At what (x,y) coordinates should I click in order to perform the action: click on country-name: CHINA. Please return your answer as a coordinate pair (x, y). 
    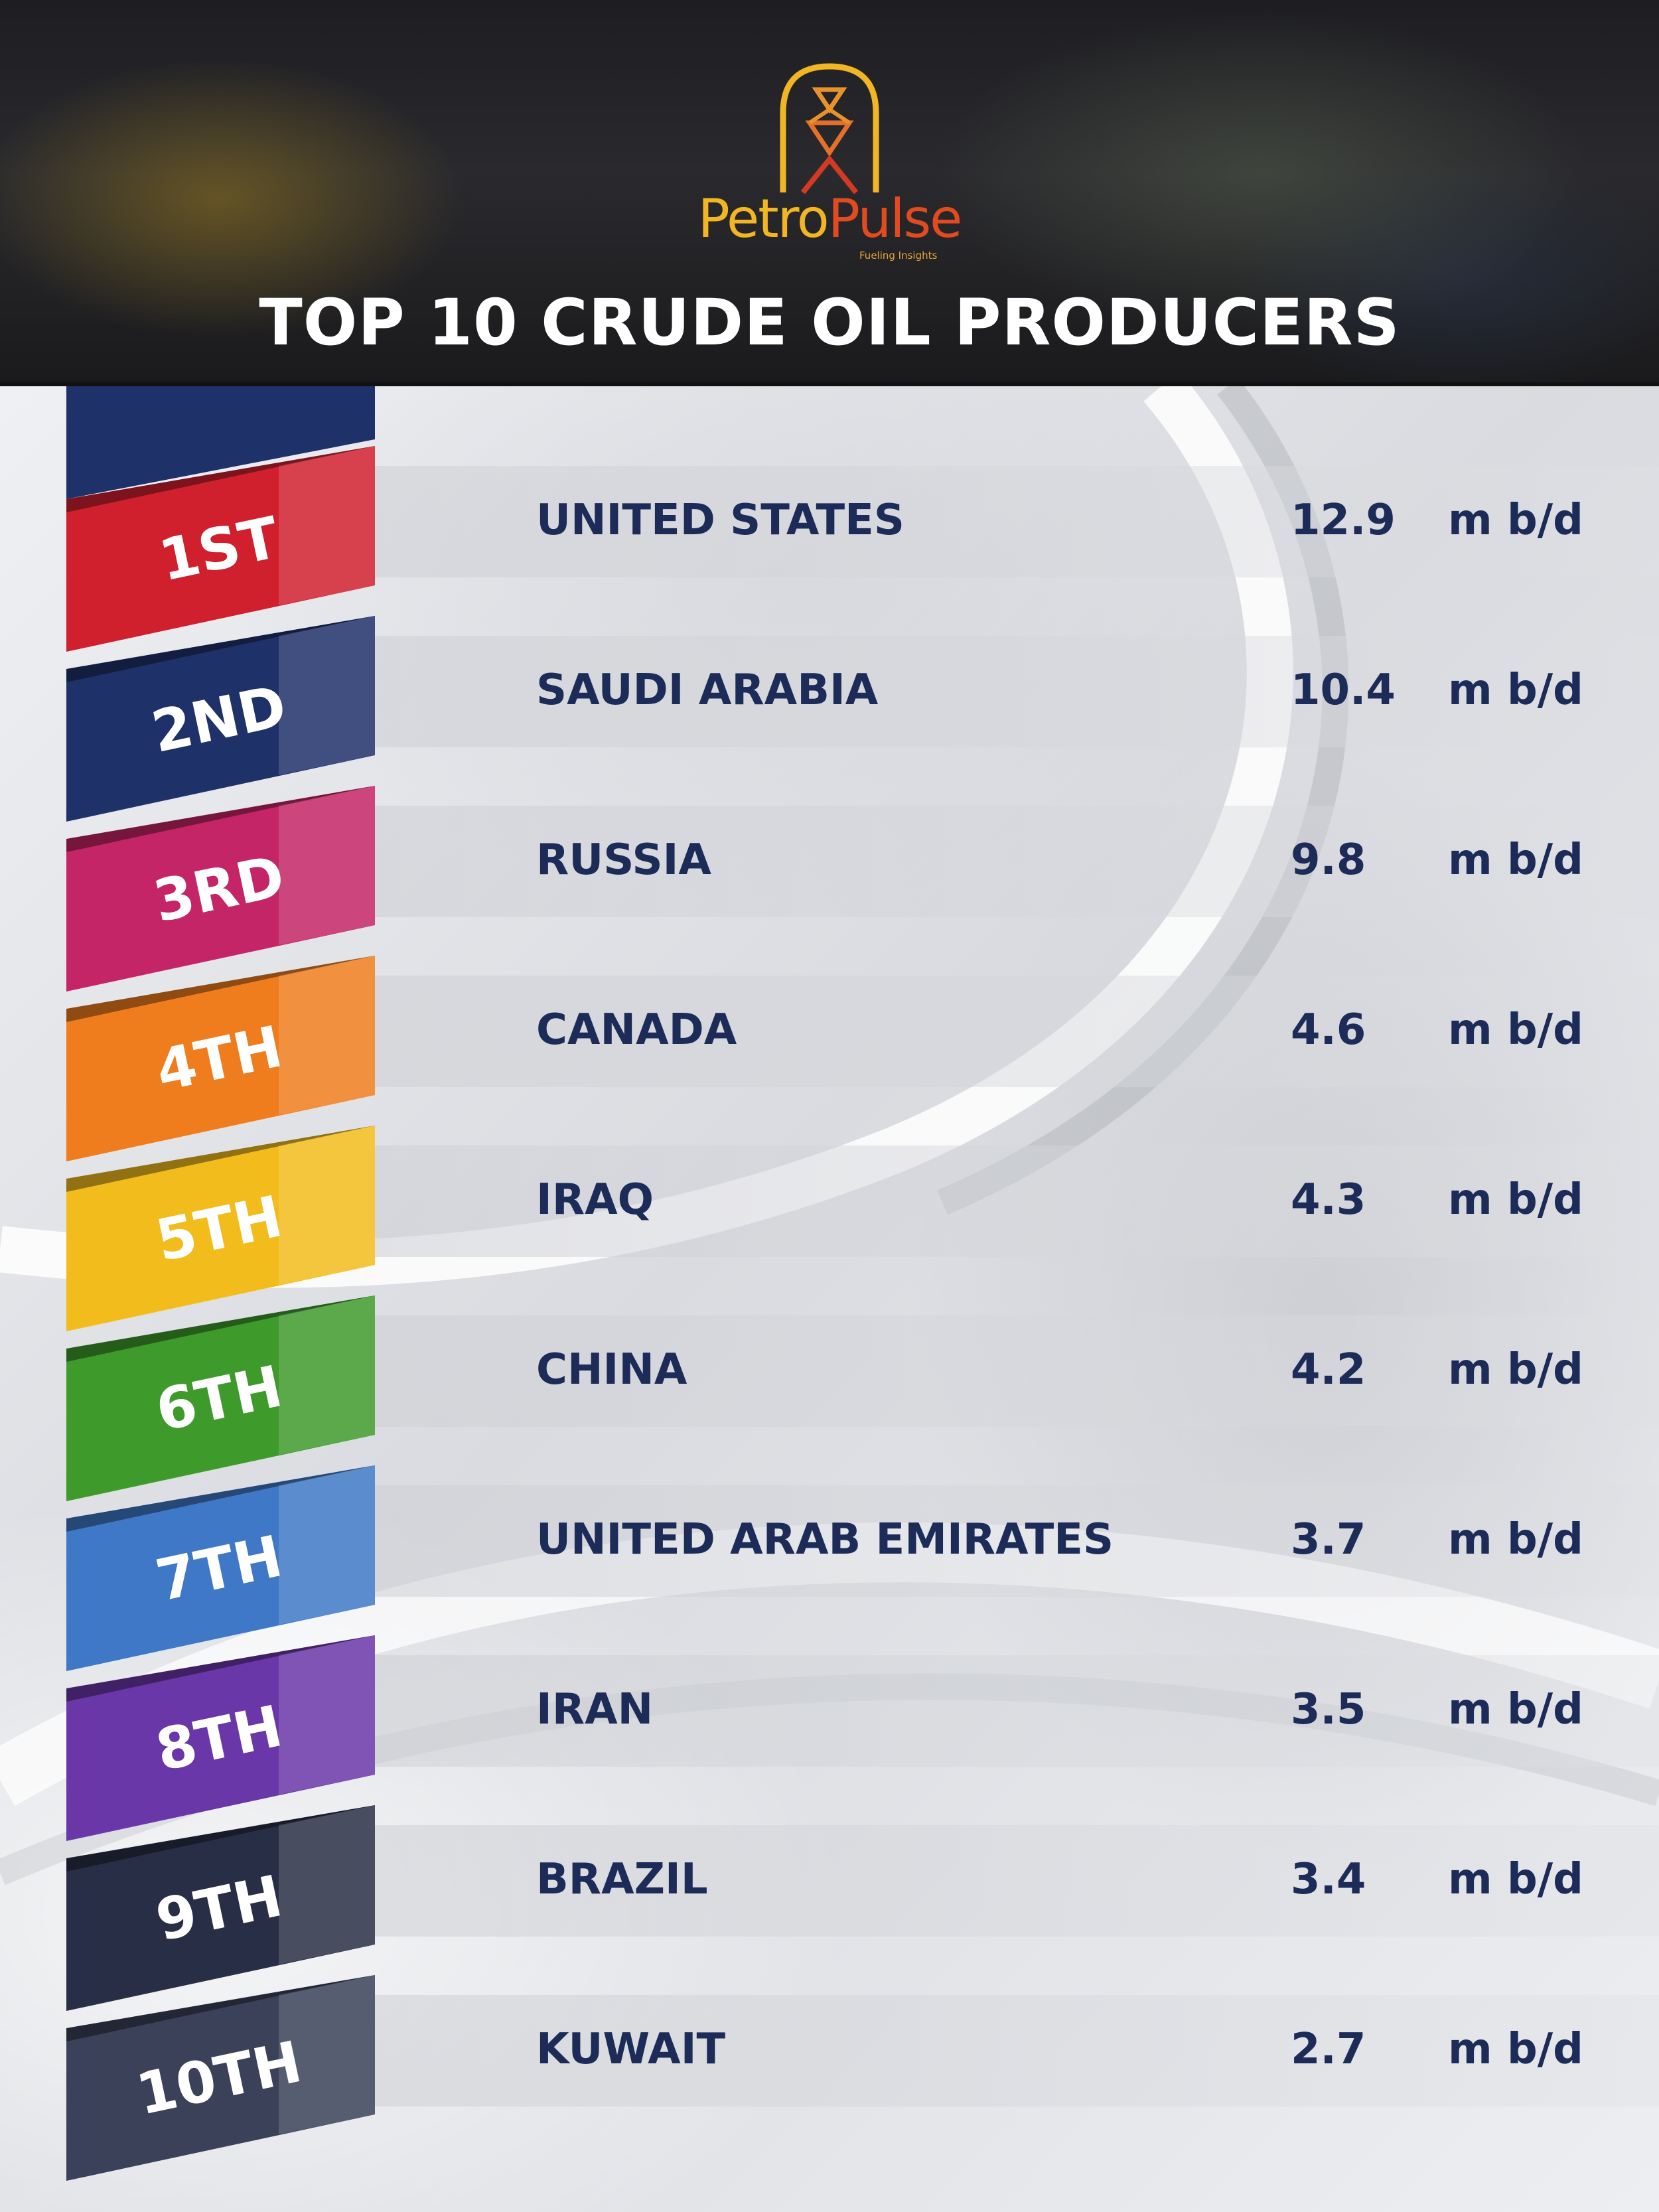
    Looking at the image, I should click on (611, 1370).